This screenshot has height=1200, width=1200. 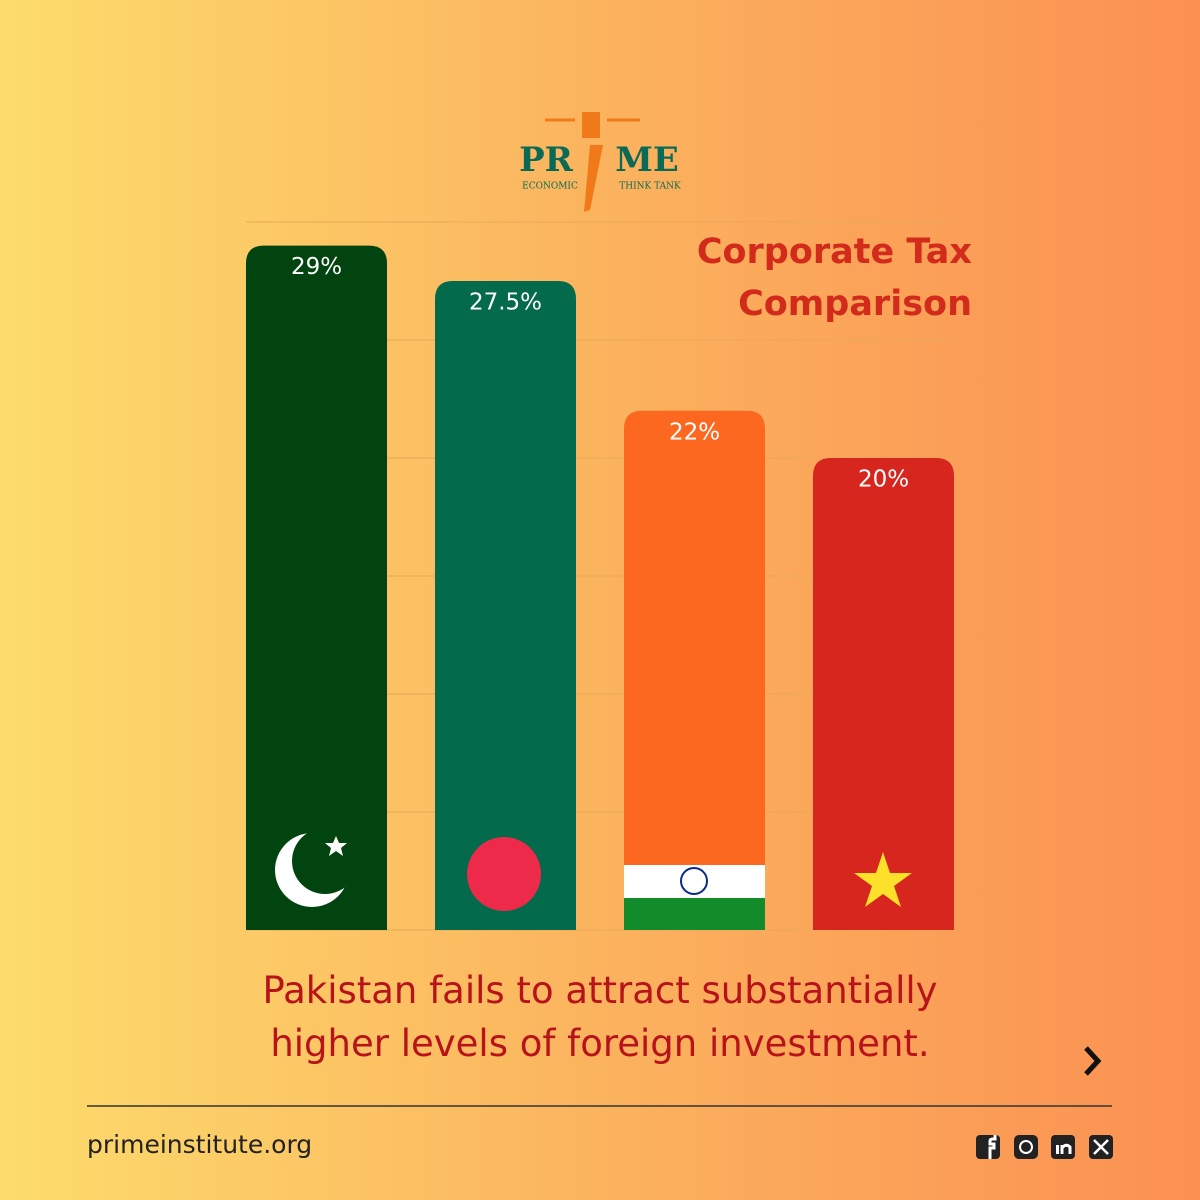 What do you see at coordinates (650, 187) in the screenshot?
I see `logo-subtext: THINK TANK` at bounding box center [650, 187].